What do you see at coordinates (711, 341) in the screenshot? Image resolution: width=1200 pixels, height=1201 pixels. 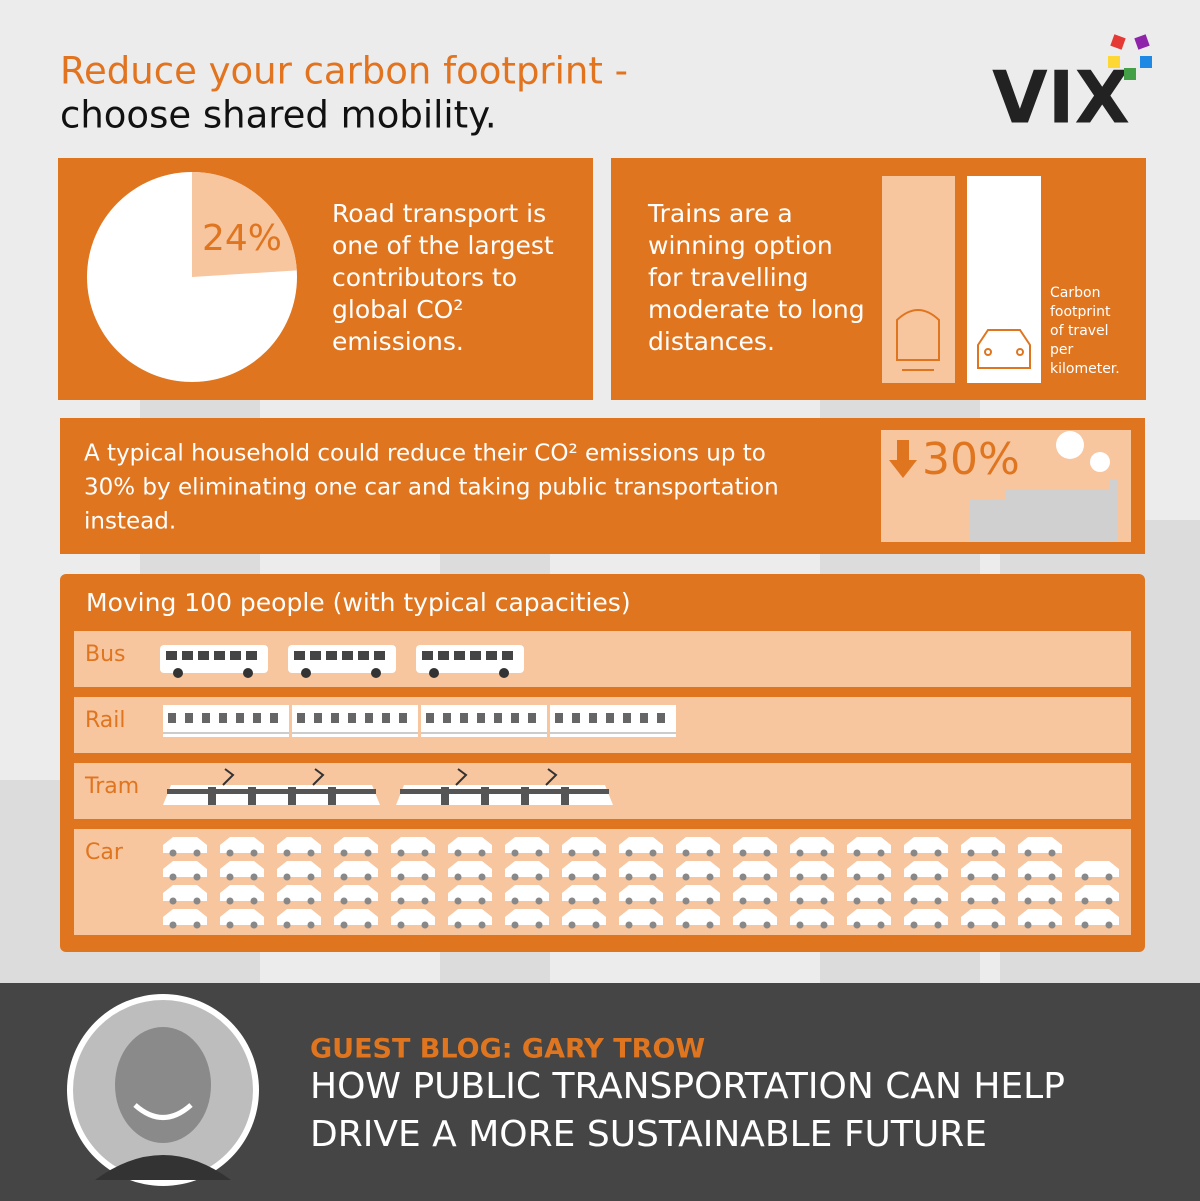 I see `text-line: distances.` at bounding box center [711, 341].